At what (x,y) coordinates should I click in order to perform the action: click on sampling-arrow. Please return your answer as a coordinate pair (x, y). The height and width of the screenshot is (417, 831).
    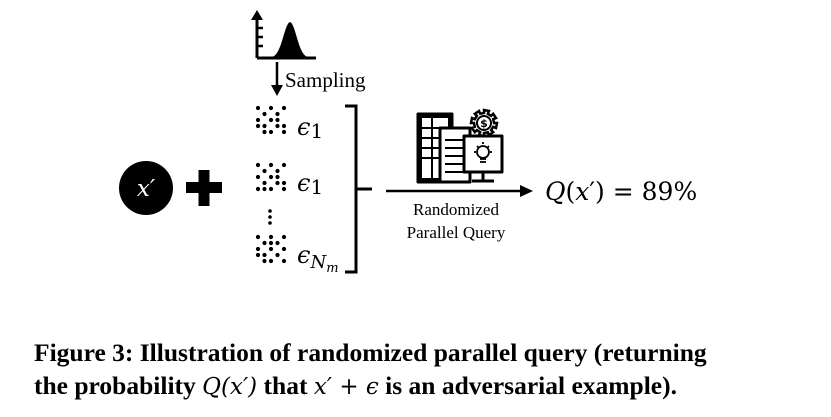
    Looking at the image, I should click on (277, 79).